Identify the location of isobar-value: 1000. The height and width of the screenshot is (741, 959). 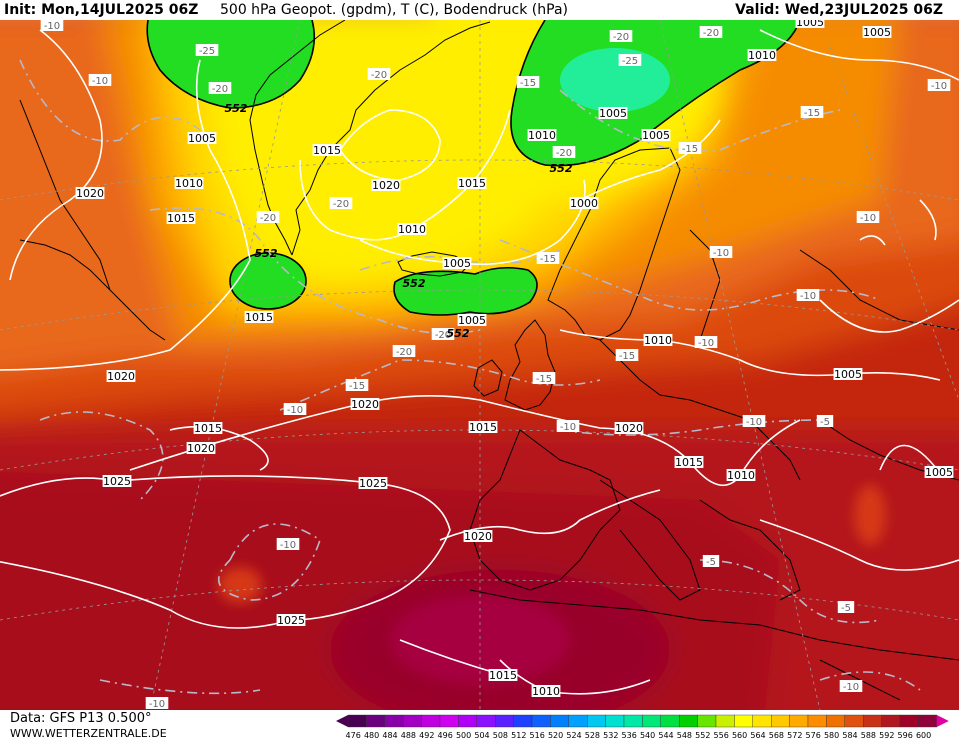
(584, 203).